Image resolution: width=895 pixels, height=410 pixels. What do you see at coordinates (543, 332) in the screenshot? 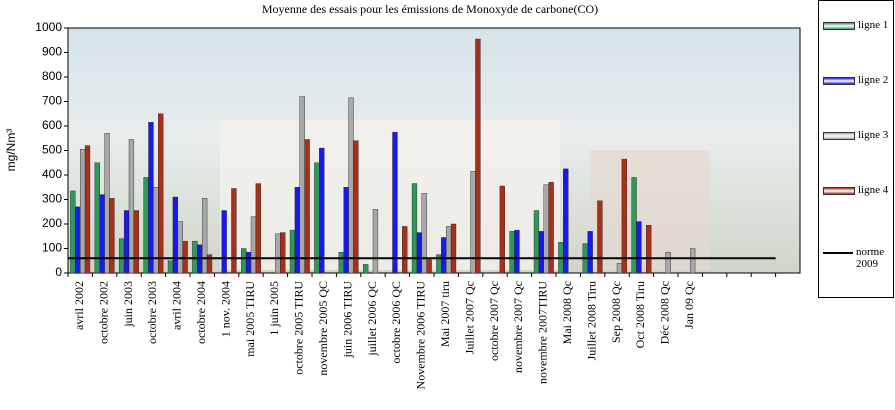
I see `x-tick-label: novembre 2007TIRU` at bounding box center [543, 332].